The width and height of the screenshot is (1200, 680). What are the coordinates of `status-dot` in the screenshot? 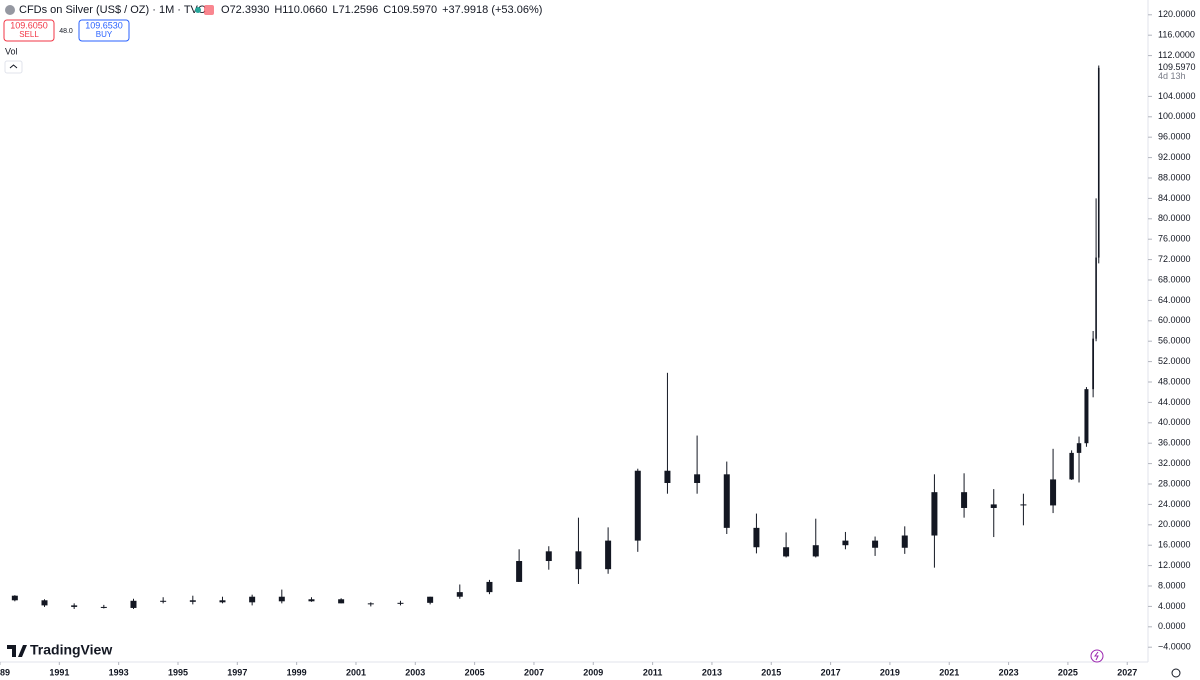 It's located at (198, 10).